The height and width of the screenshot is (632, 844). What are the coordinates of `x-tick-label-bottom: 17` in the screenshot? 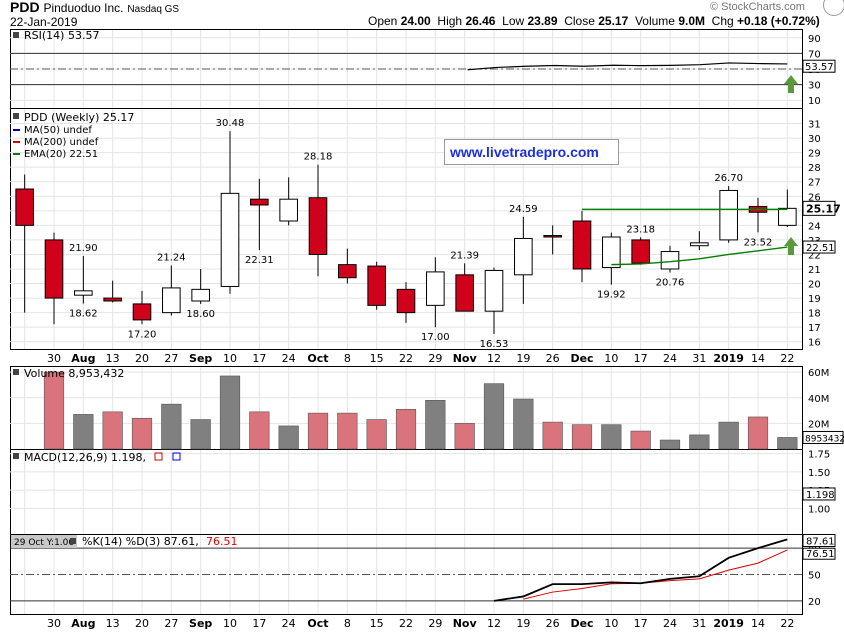 It's located at (259, 623).